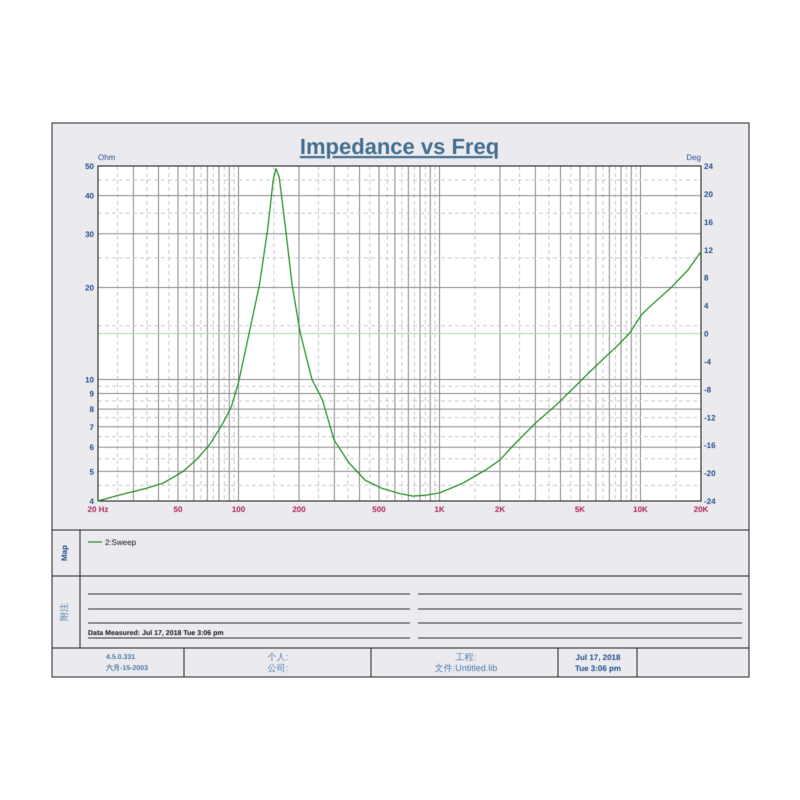 The image size is (800, 800). I want to click on text: 工程:, so click(466, 657).